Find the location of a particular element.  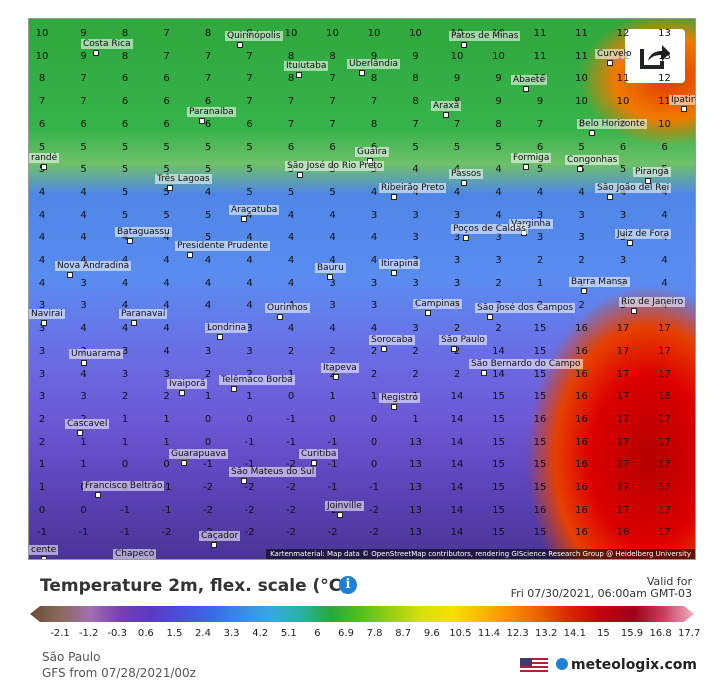

city-label: Bataguassu is located at coordinates (143, 232).